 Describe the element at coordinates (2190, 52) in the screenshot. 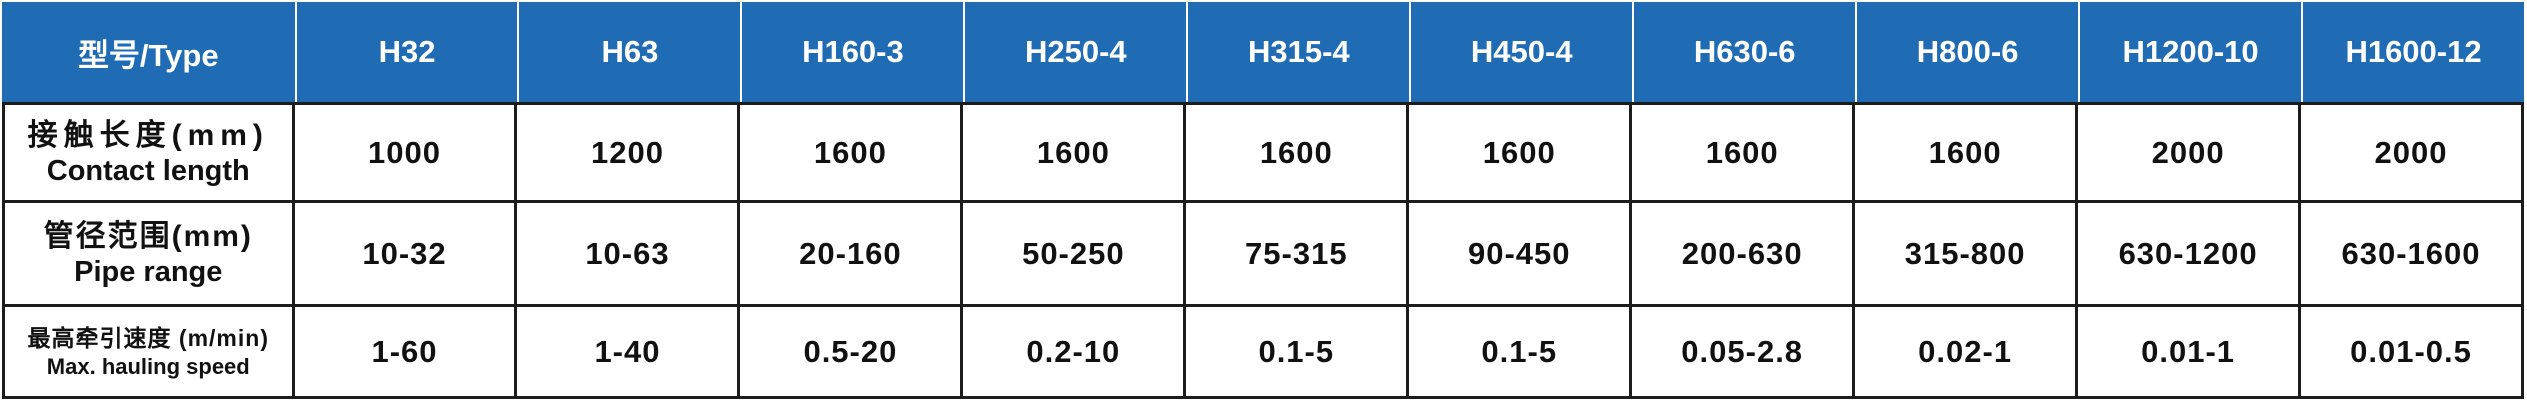

I see `header-type-cell: H1200-10` at that location.